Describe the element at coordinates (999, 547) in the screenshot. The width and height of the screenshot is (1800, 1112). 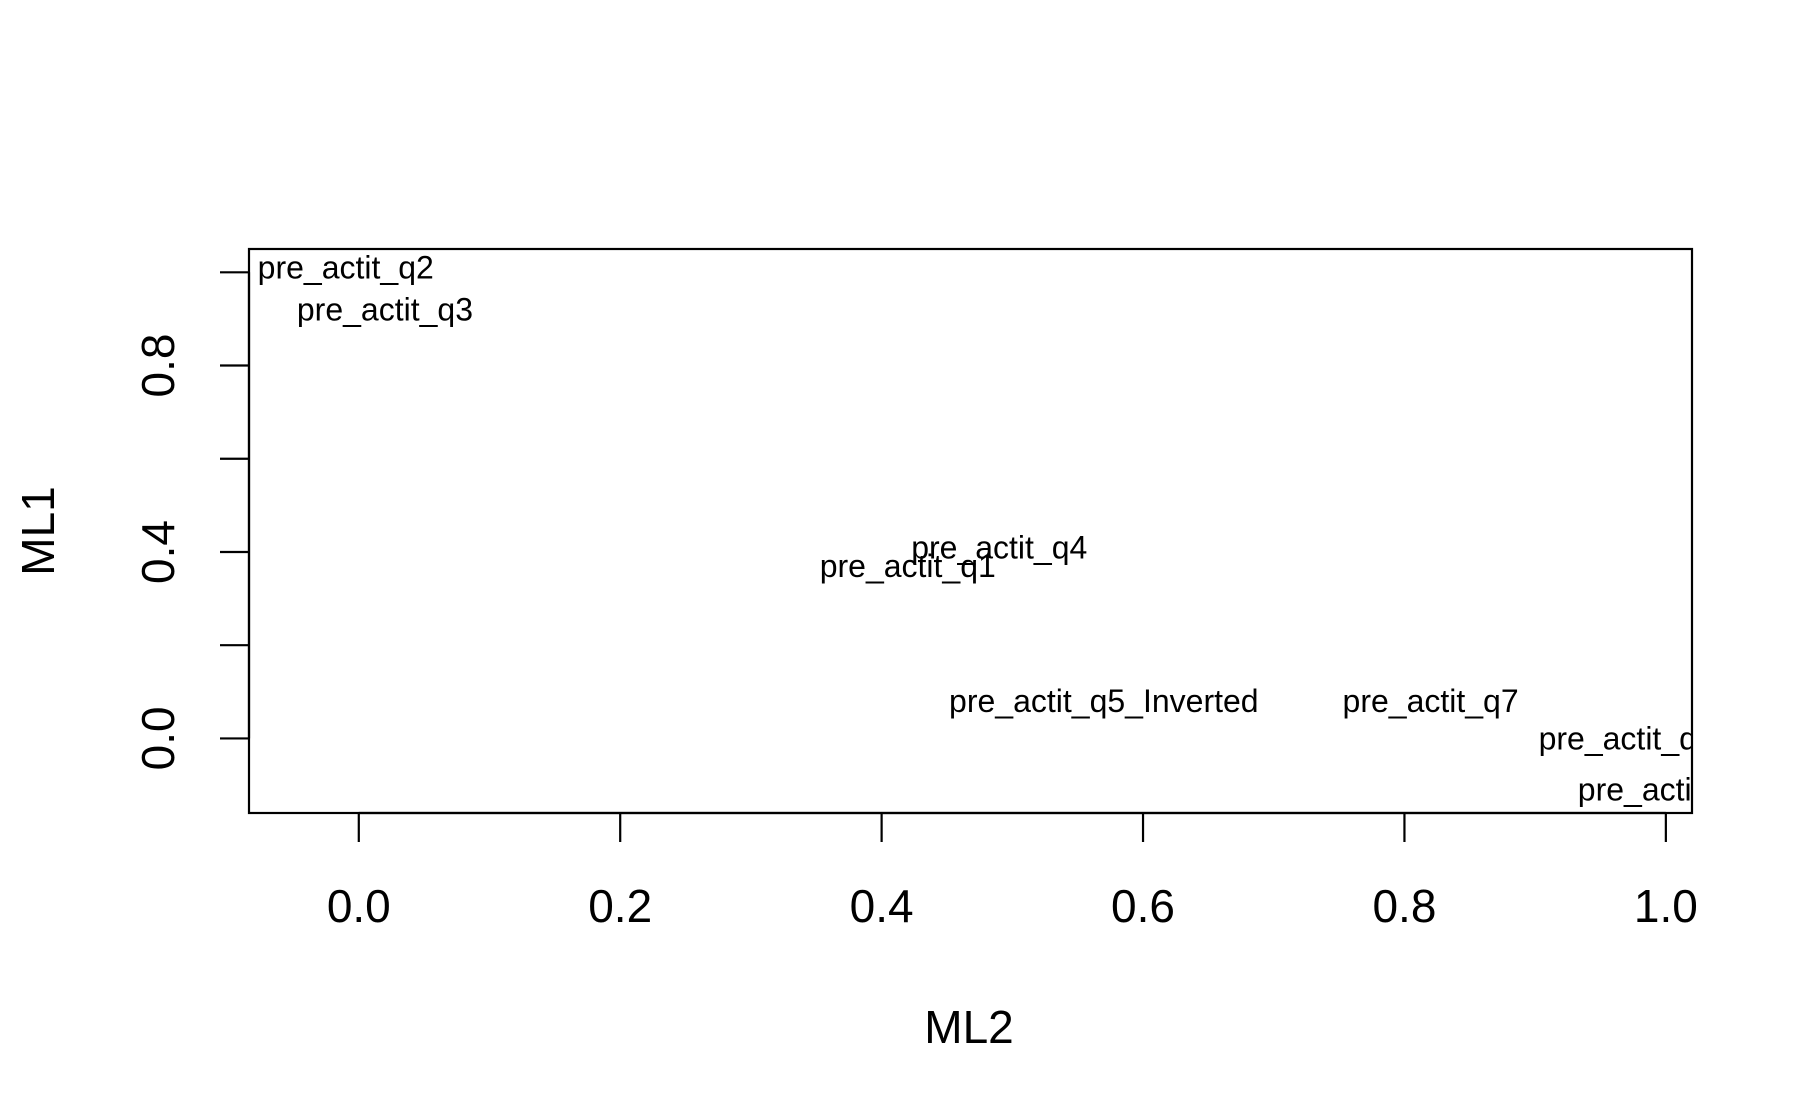
I see `point-label: pre_actit_q4` at that location.